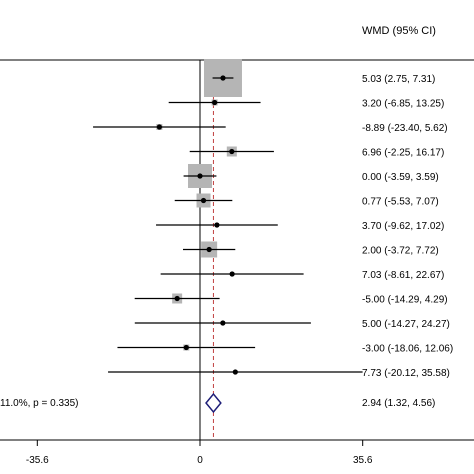 The image size is (474, 474). Describe the element at coordinates (279, 373) in the screenshot. I see `study-row: 7.73 (-20.12, 35.58)` at that location.